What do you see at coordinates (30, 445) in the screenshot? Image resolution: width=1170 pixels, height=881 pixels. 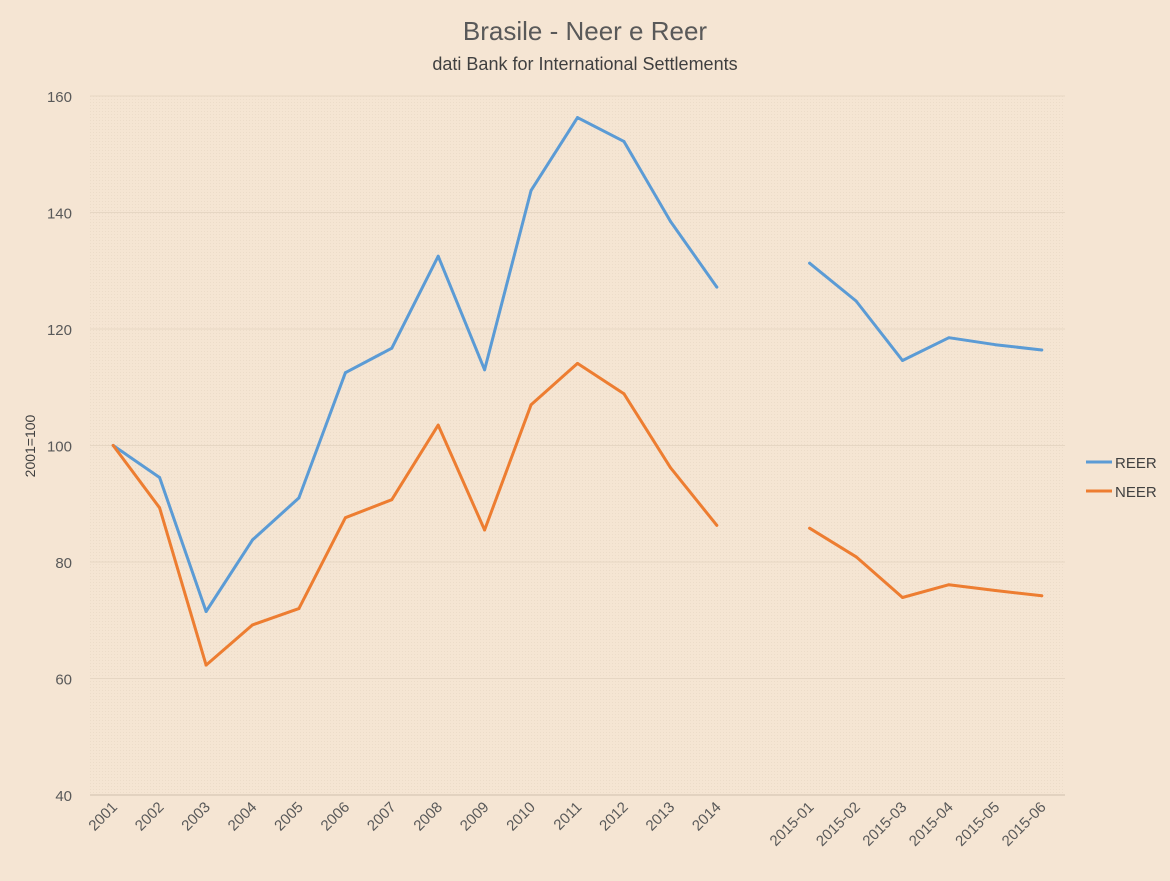 I see `y-axis-label: 2001=100` at bounding box center [30, 445].